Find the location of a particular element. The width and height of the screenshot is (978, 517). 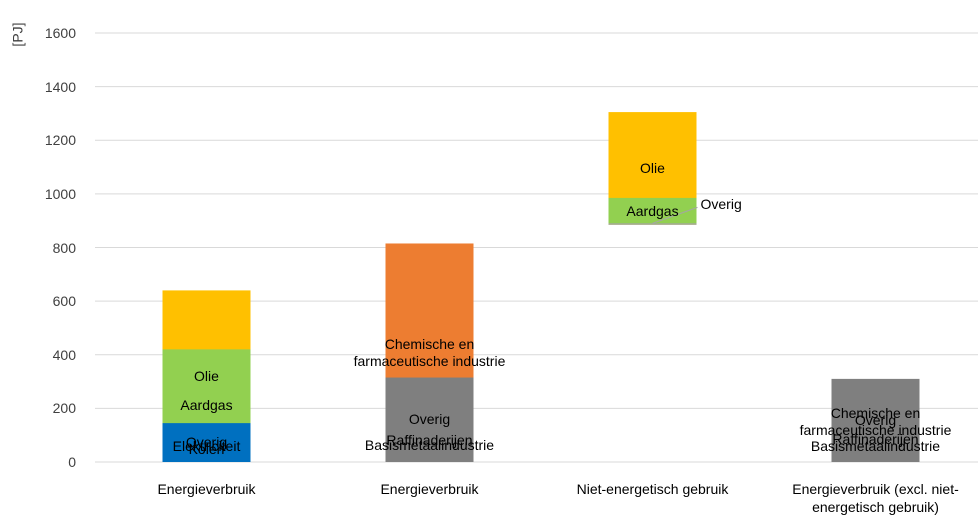

y-axis-label: [PJ] is located at coordinates (17, 34).